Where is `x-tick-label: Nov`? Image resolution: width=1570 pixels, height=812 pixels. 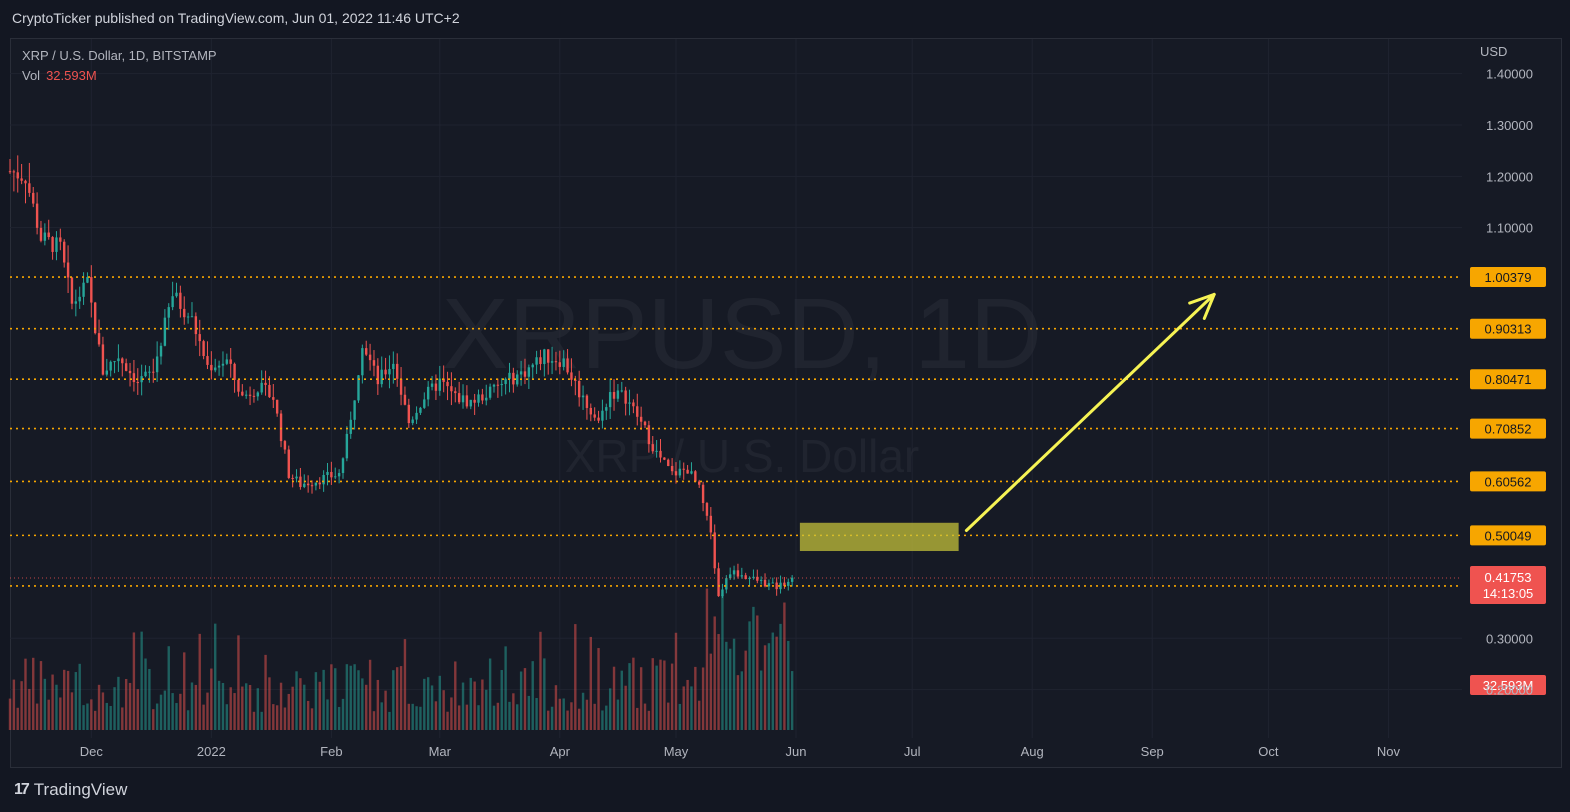
x-tick-label: Nov is located at coordinates (1389, 751).